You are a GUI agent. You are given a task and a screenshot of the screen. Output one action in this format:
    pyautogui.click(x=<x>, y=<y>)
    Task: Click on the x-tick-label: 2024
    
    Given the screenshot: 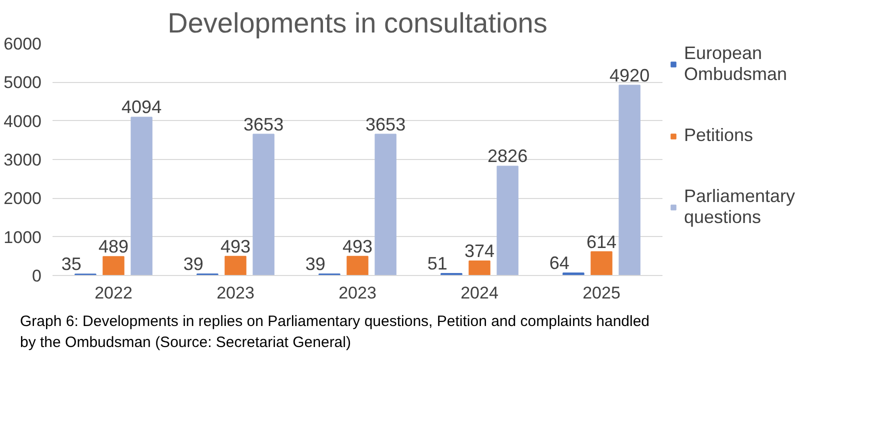 What is the action you would take?
    pyautogui.click(x=479, y=293)
    